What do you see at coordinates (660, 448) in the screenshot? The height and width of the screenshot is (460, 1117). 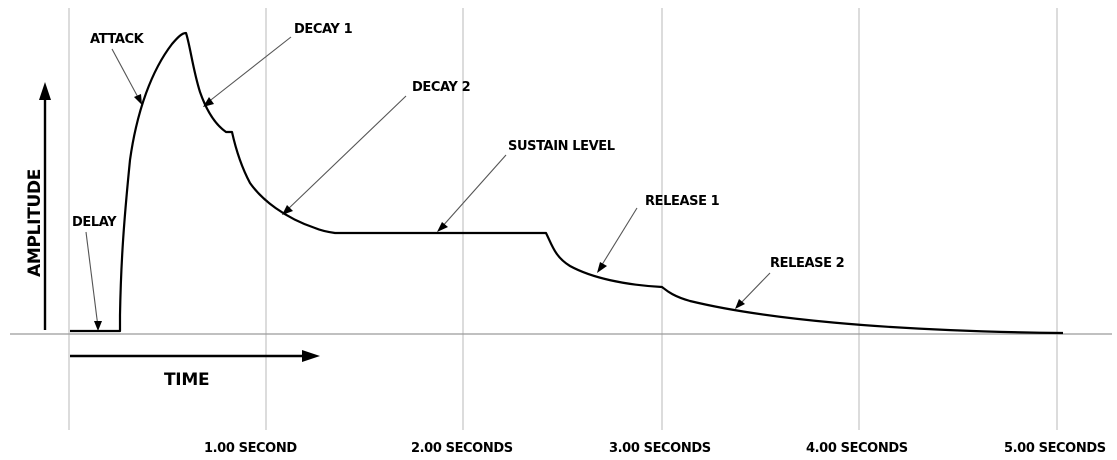 I see `tick-label-3s: 3.00 SECONDS` at bounding box center [660, 448].